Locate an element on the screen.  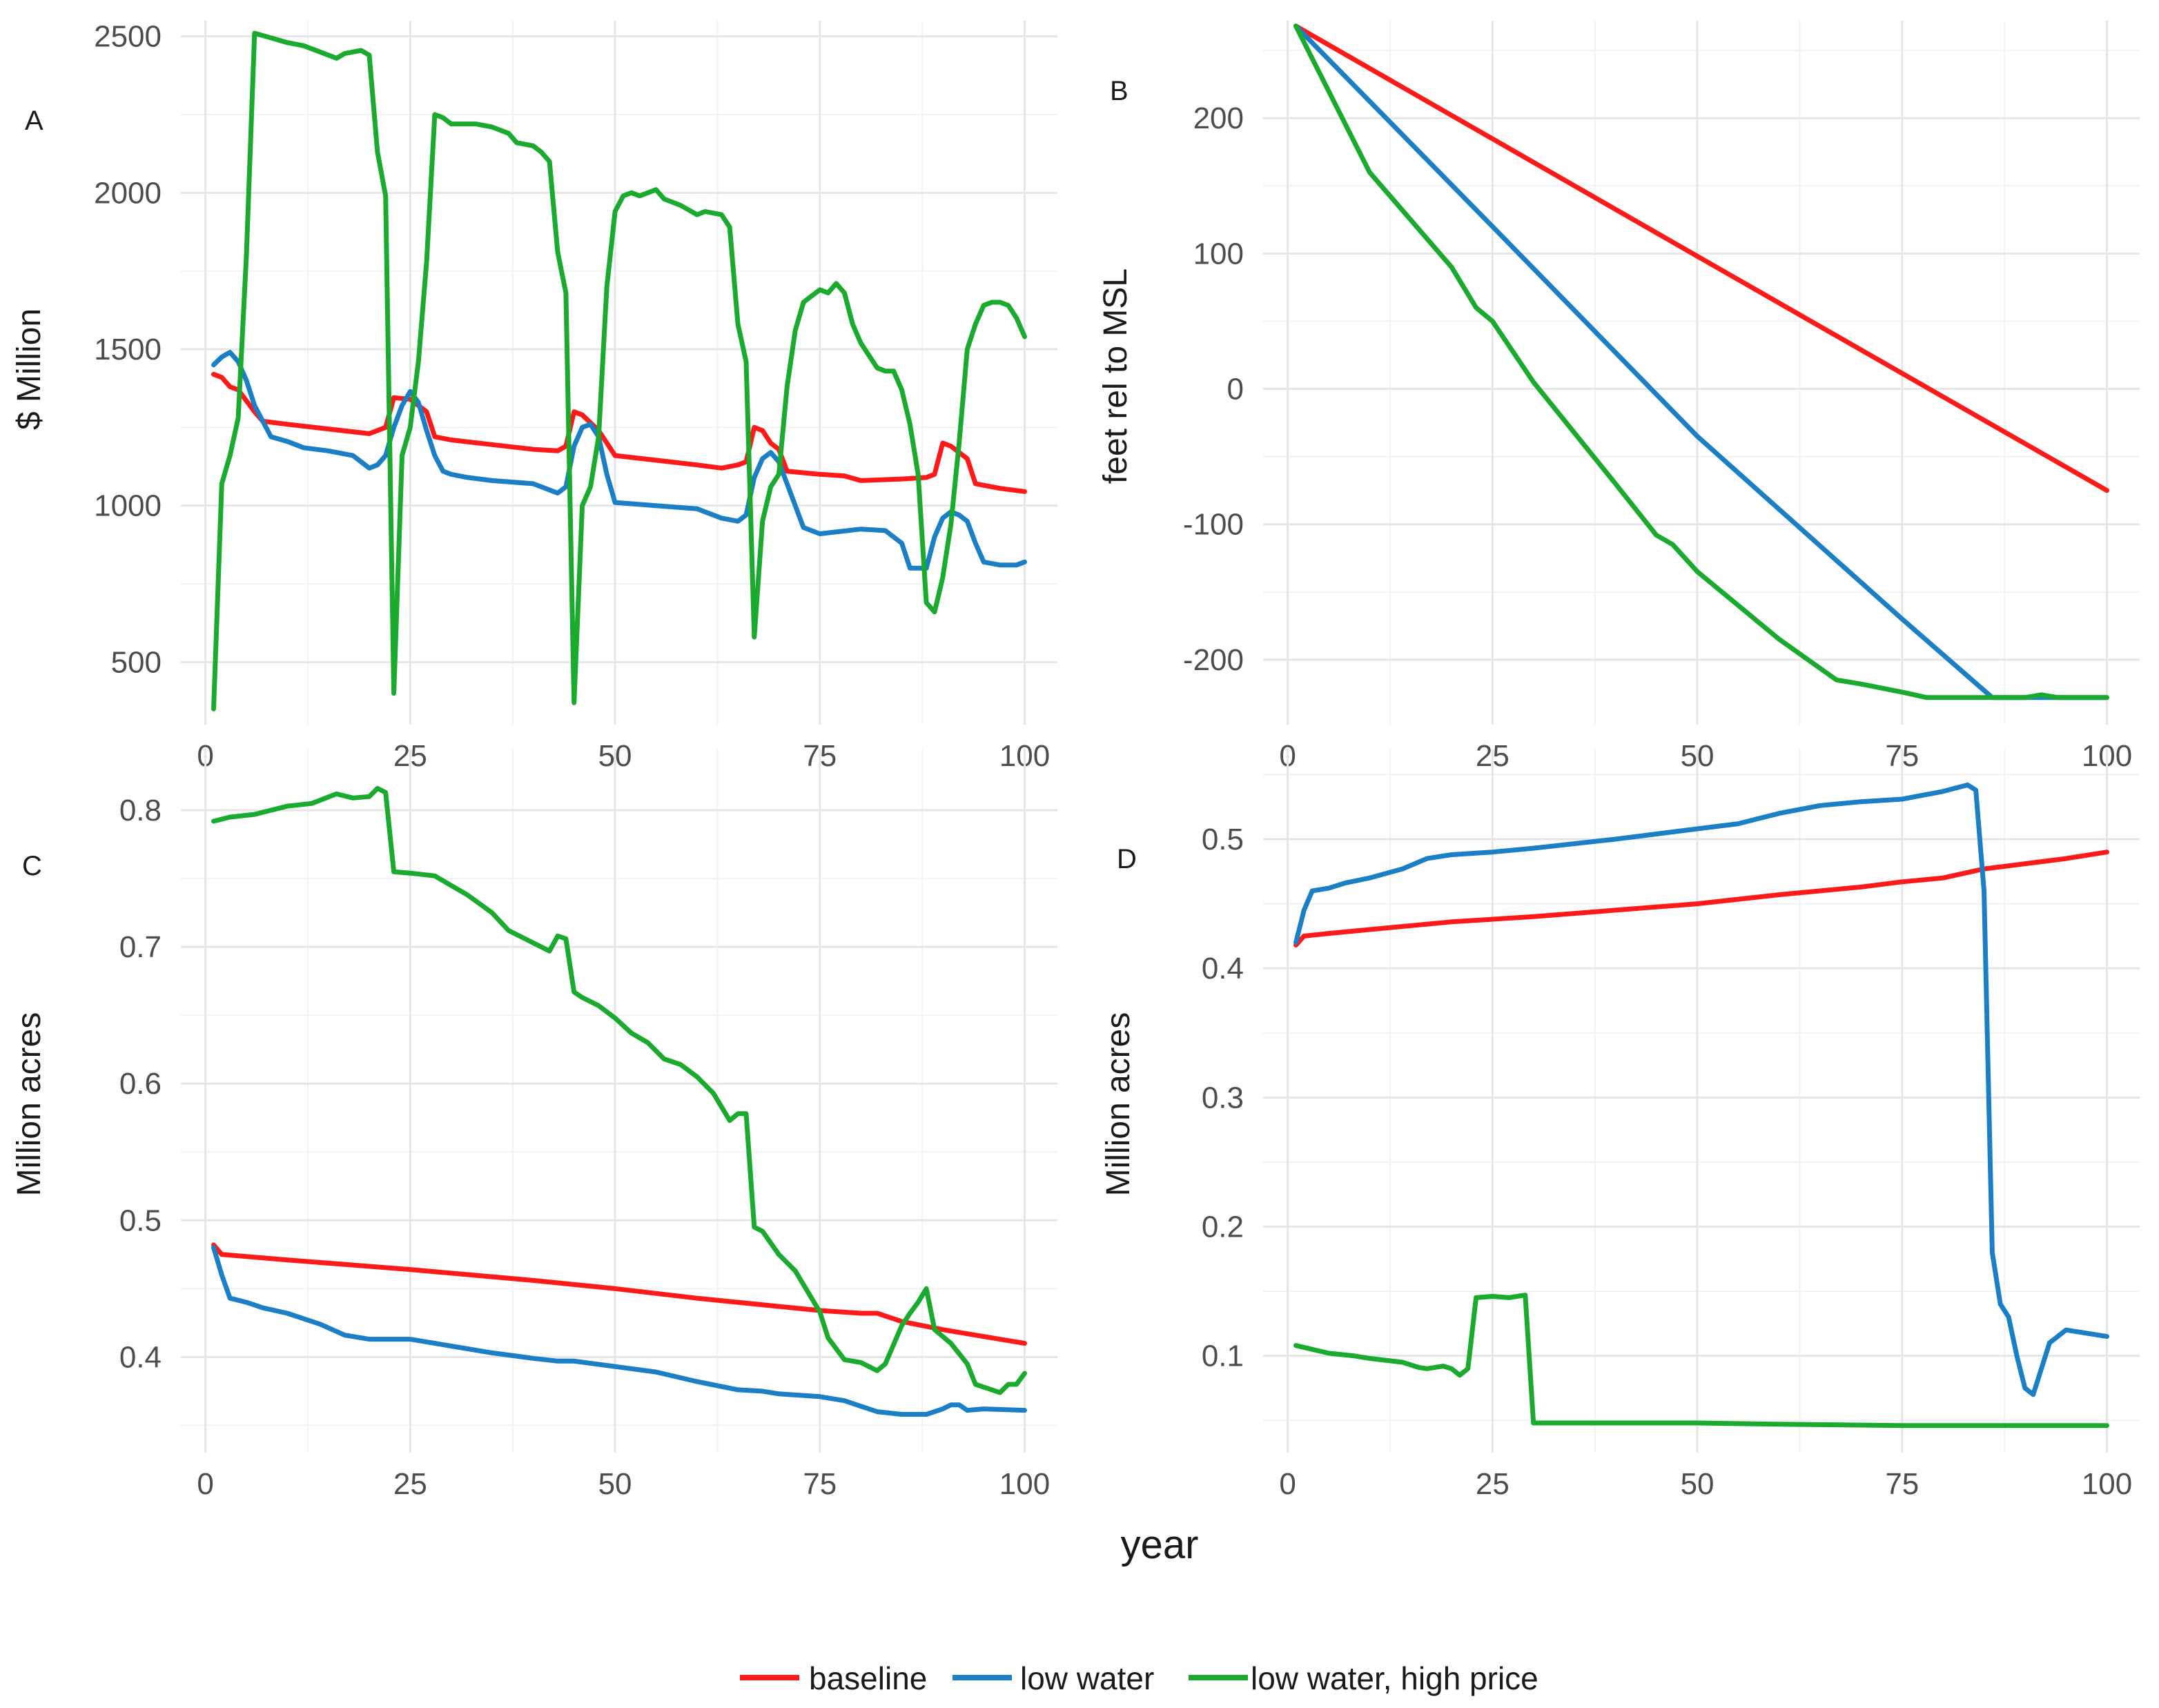
panel-b-ylabel: feet rel to MSL is located at coordinates (1115, 376).